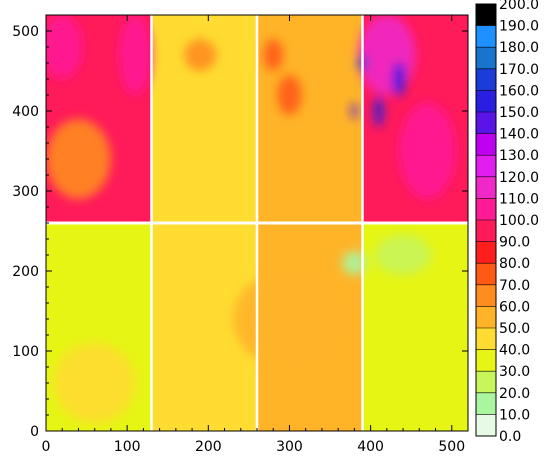 The image size is (550, 470). Describe the element at coordinates (519, 91) in the screenshot. I see `colorbar-label: 160.0` at that location.